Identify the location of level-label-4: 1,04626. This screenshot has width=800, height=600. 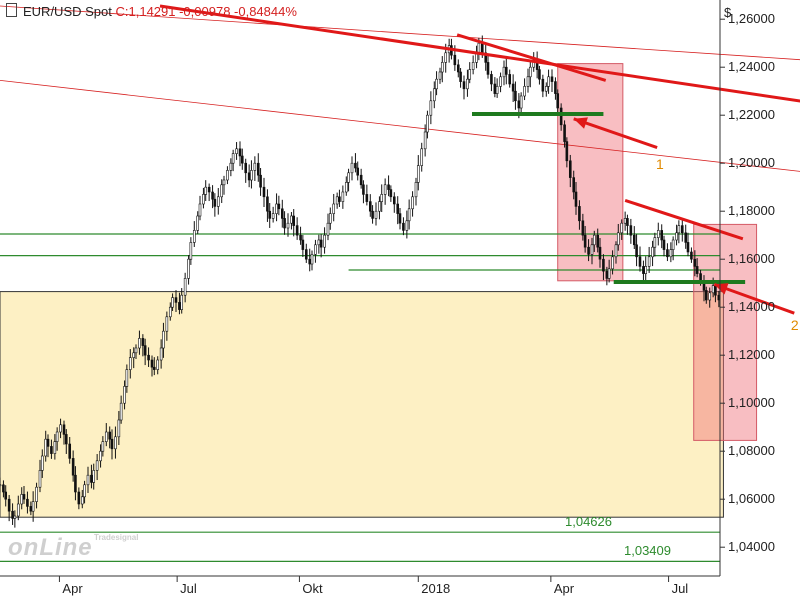
(588, 522).